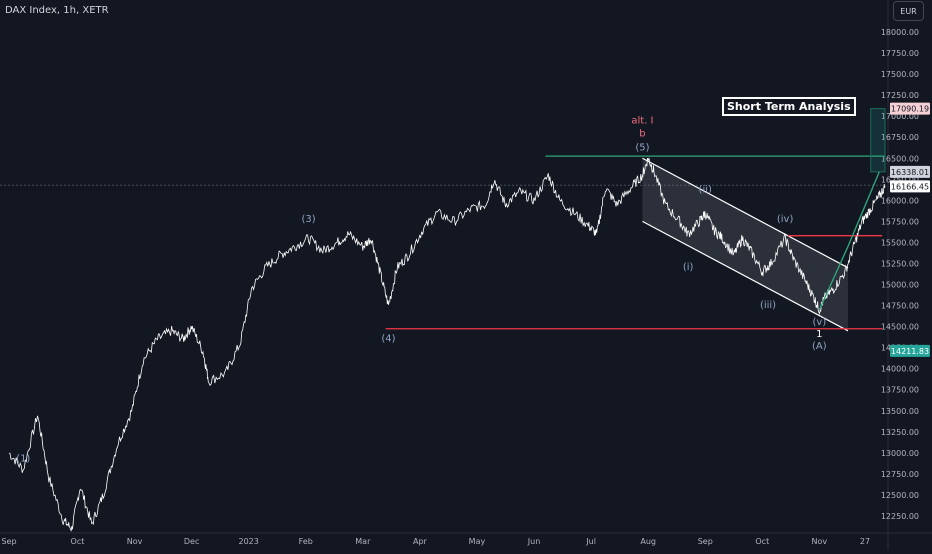 Image resolution: width=932 pixels, height=554 pixels. I want to click on wave-label: (v), so click(820, 322).